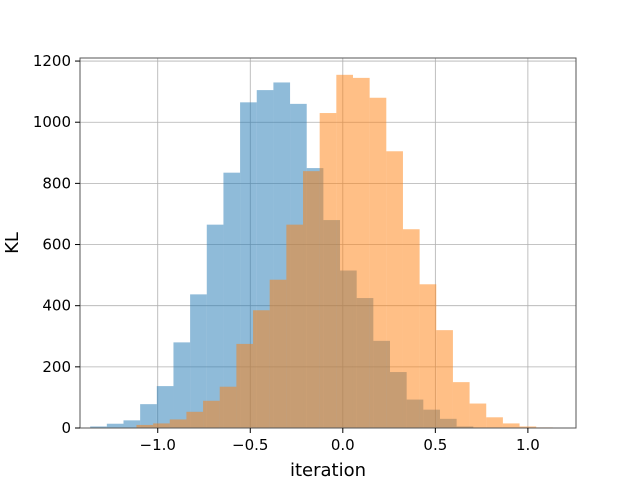 The height and width of the screenshot is (480, 640). What do you see at coordinates (435, 445) in the screenshot?
I see `x-tick-label: 0.5` at bounding box center [435, 445].